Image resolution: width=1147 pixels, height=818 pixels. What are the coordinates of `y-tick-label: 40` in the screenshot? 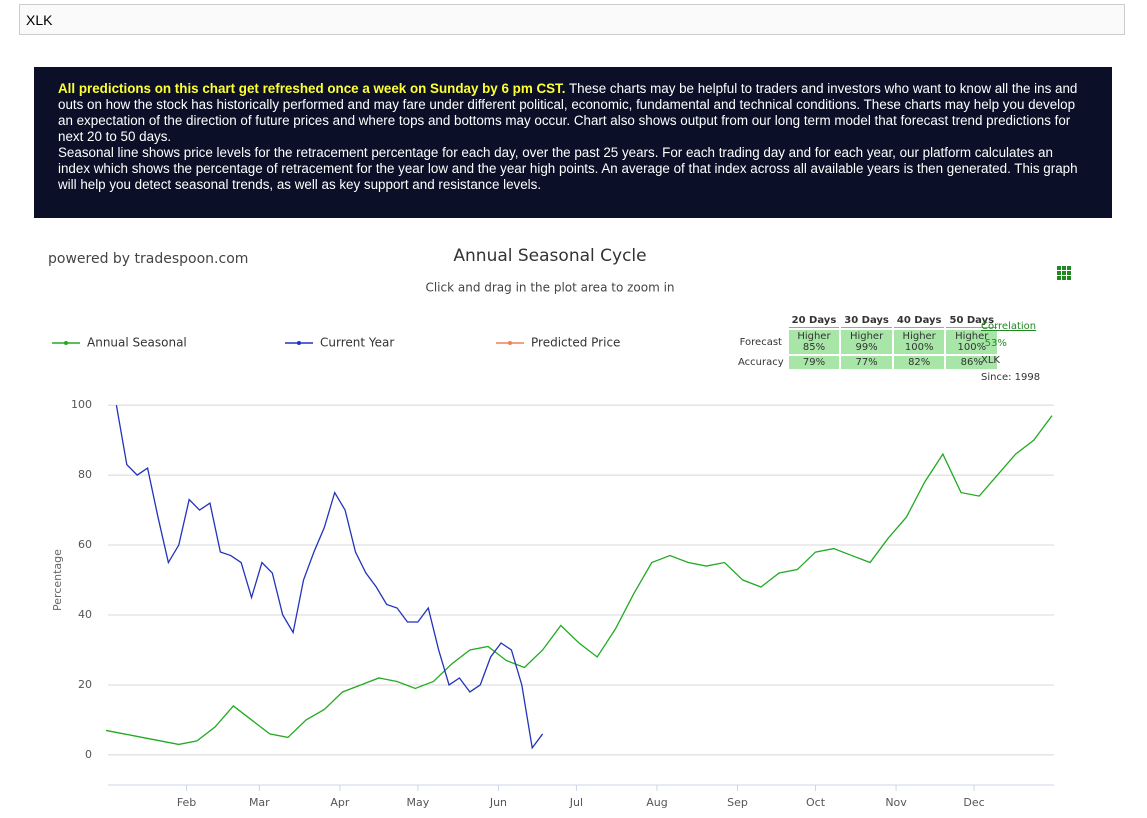 It's located at (85, 614).